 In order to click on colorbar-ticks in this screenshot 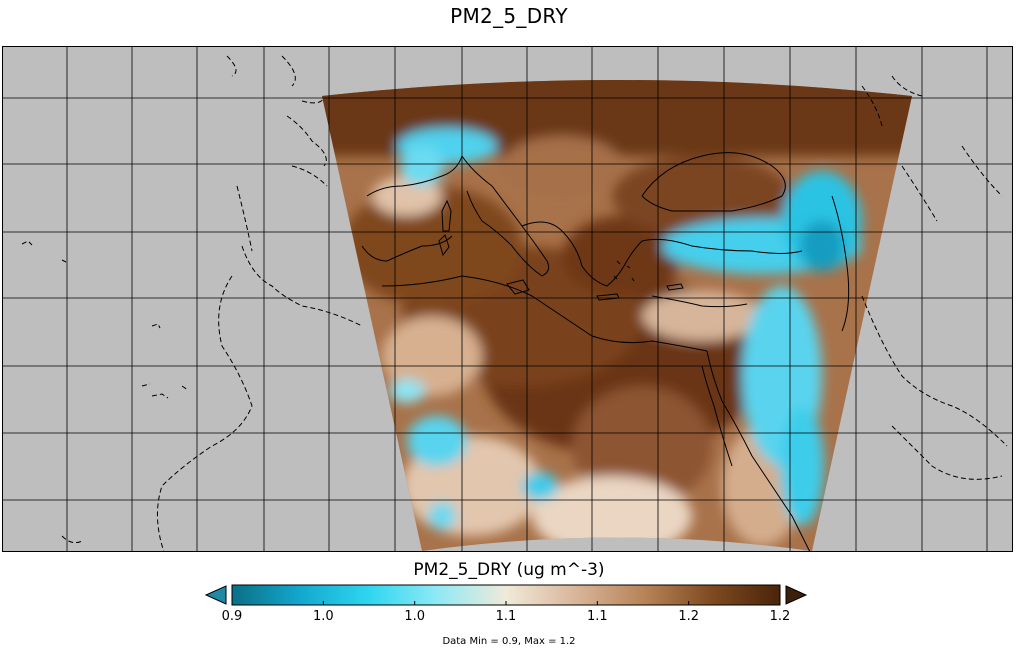, I will do `click(506, 603)`.